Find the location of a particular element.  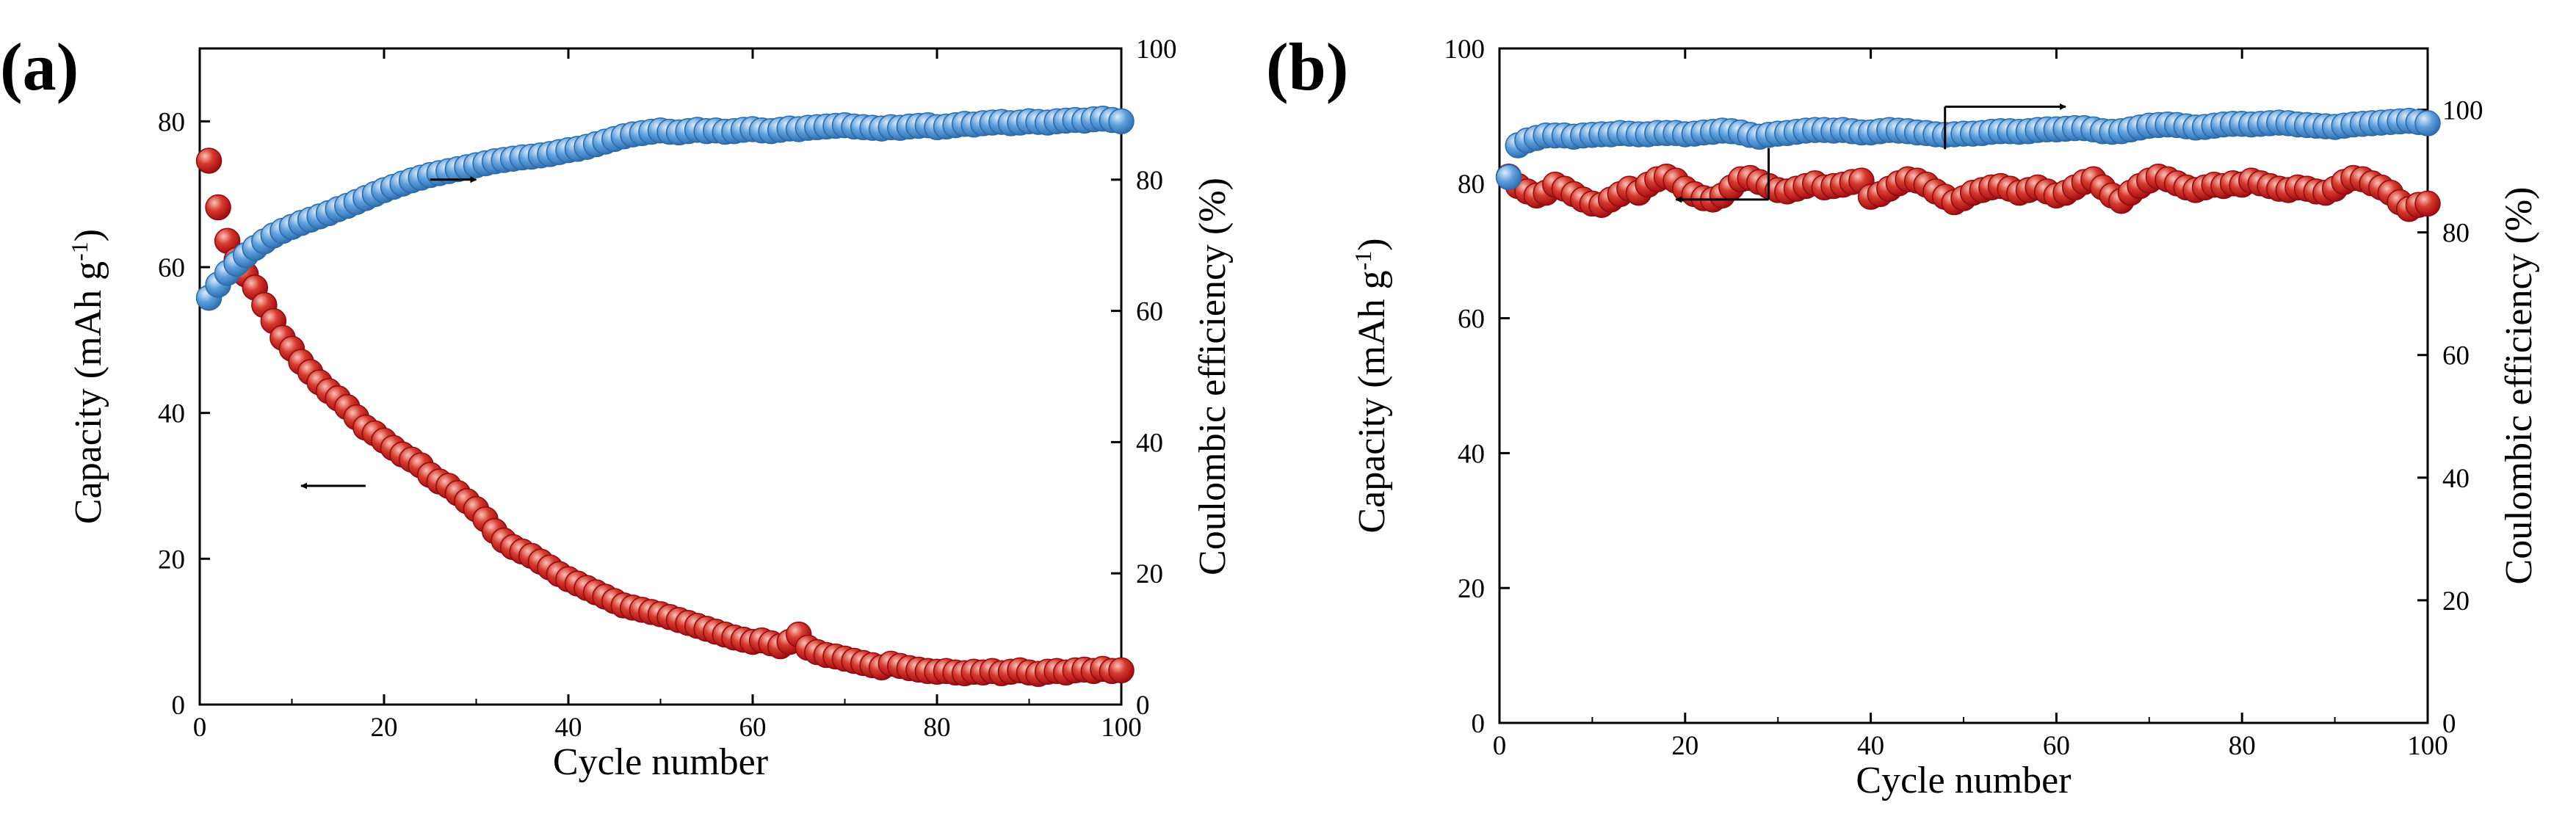

panel-label: (a) is located at coordinates (39, 66).